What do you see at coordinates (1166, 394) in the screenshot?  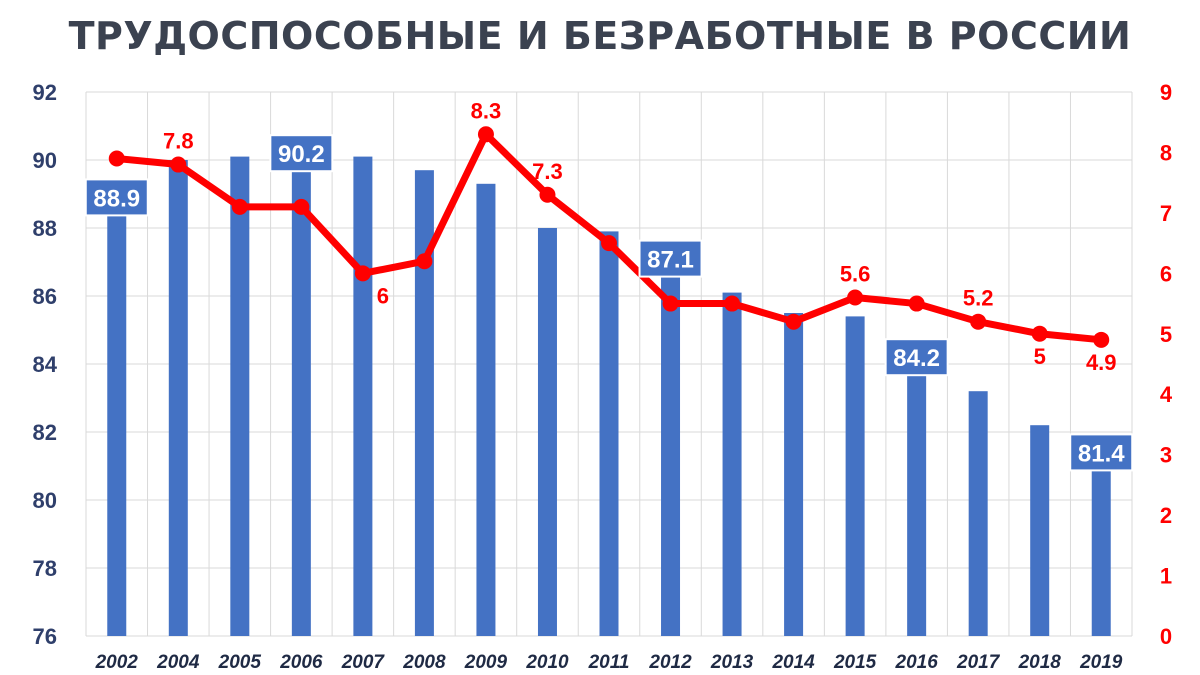 I see `y-right-tick-label: 4` at bounding box center [1166, 394].